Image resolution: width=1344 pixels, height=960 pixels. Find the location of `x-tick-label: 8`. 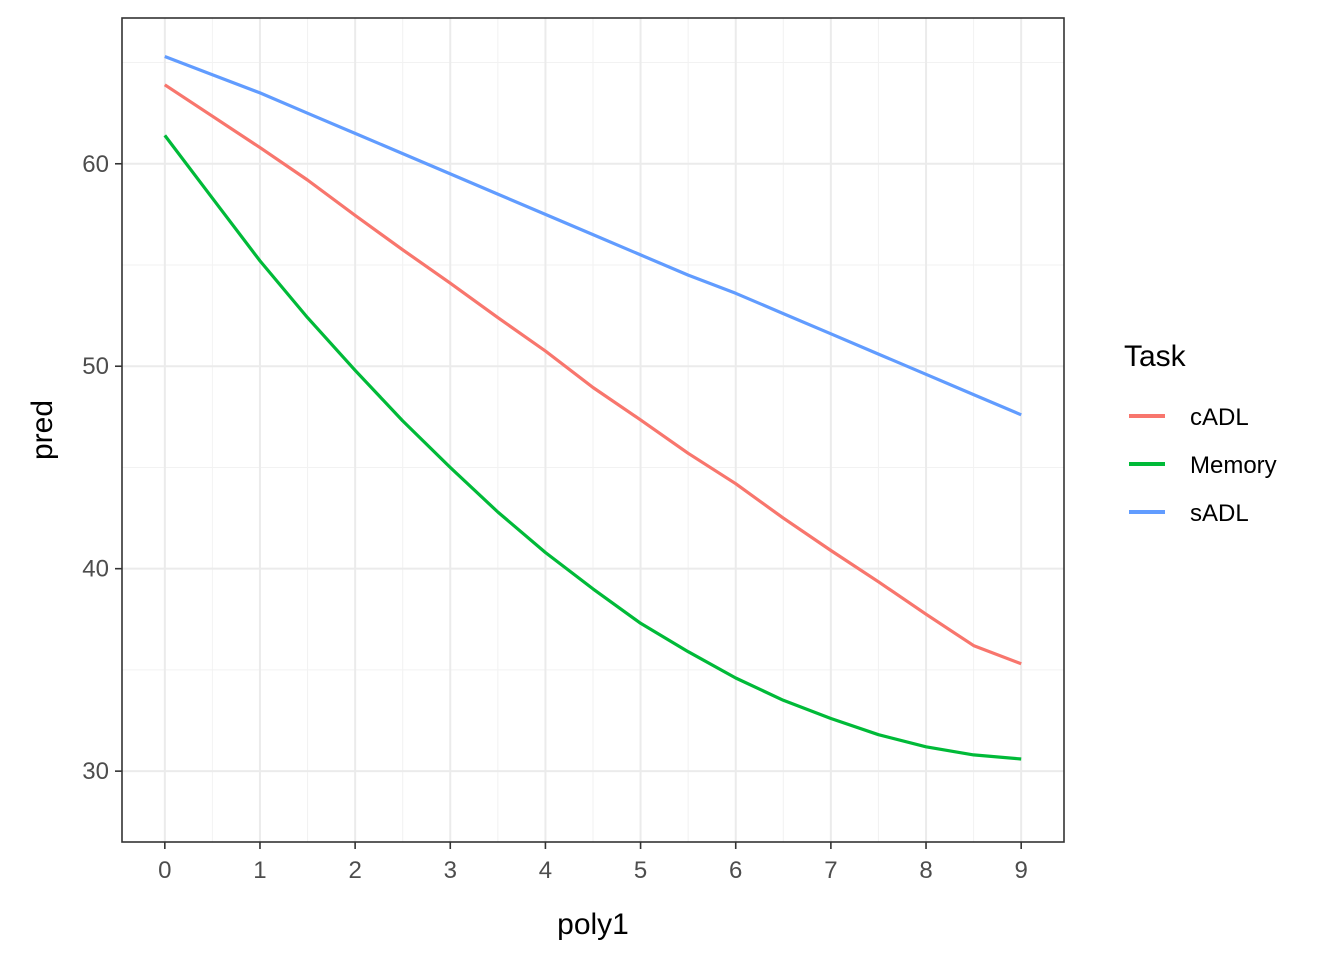

x-tick-label: 8 is located at coordinates (925, 870).